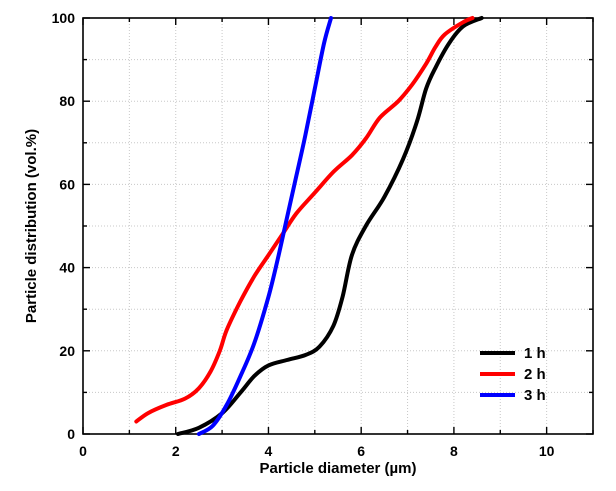 The height and width of the screenshot is (491, 616). What do you see at coordinates (67, 268) in the screenshot?
I see `y-tick-label: 40` at bounding box center [67, 268].